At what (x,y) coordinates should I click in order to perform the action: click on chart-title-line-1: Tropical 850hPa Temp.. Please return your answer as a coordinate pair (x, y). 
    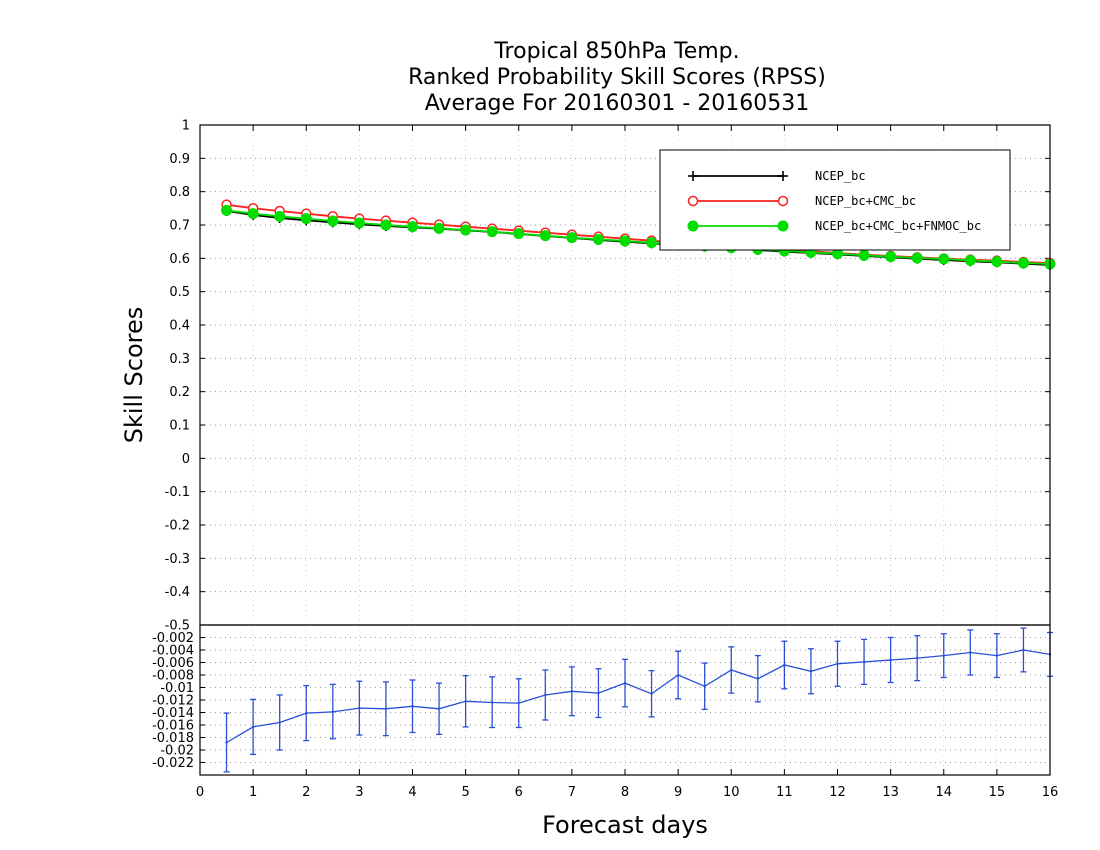
    Looking at the image, I should click on (616, 51).